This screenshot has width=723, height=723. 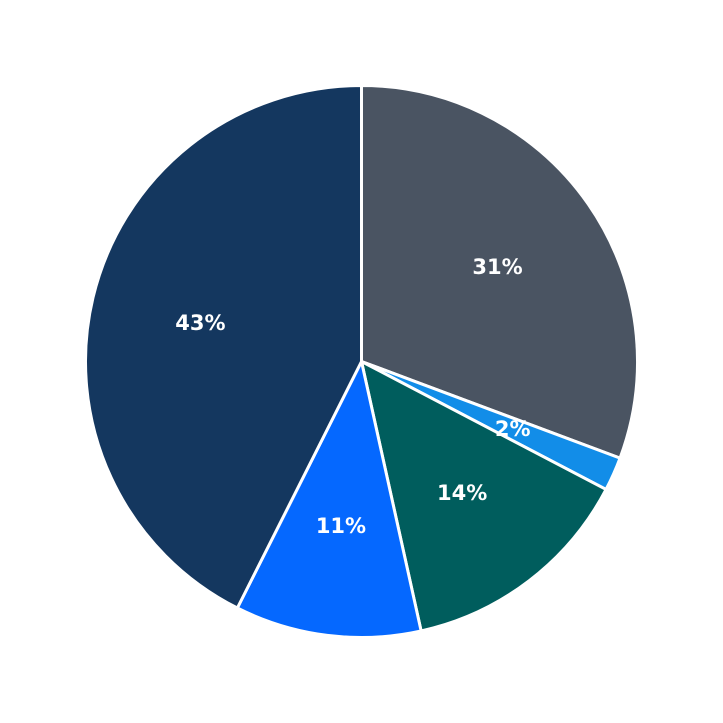 What do you see at coordinates (513, 429) in the screenshot?
I see `pie-slice-label-1: 2%` at bounding box center [513, 429].